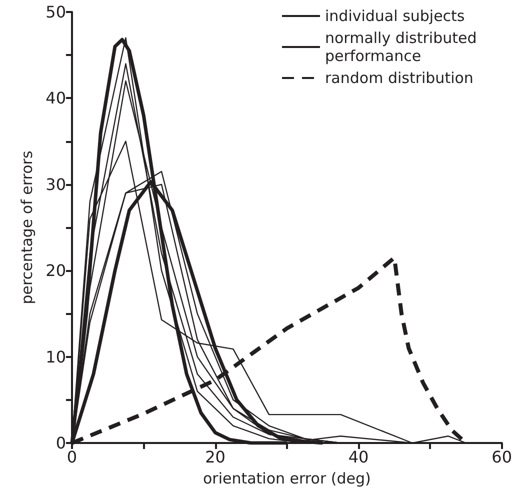 The width and height of the screenshot is (515, 502). What do you see at coordinates (61, 443) in the screenshot?
I see `y-tick-label: 0` at bounding box center [61, 443].